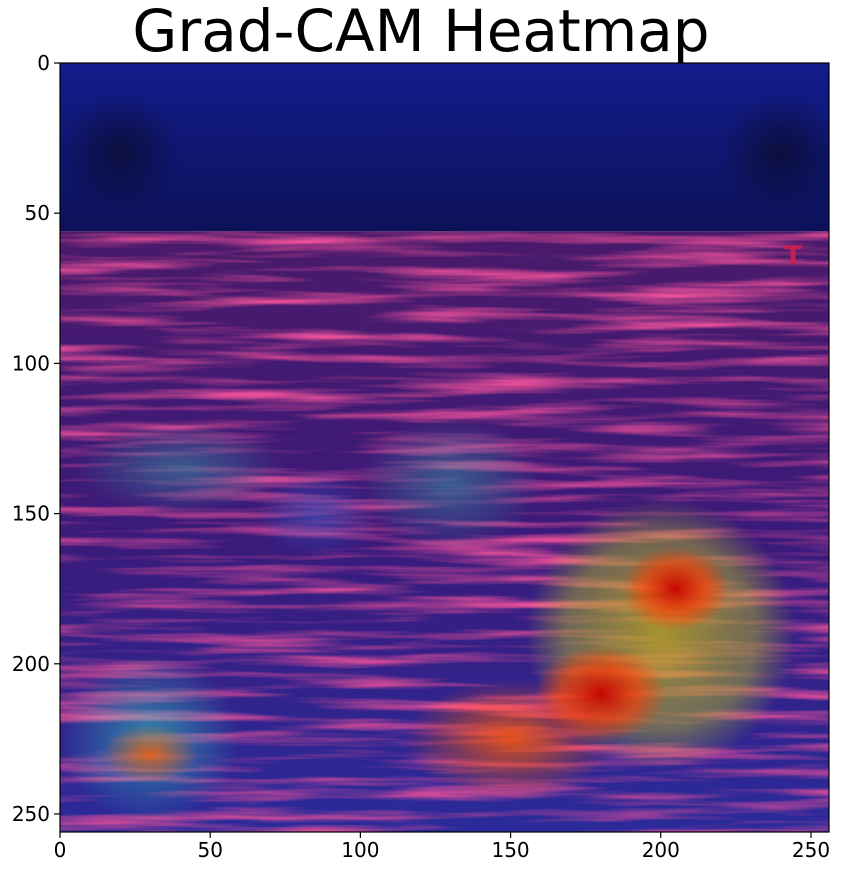  What do you see at coordinates (209, 850) in the screenshot?
I see `x-tick-label: 50` at bounding box center [209, 850].